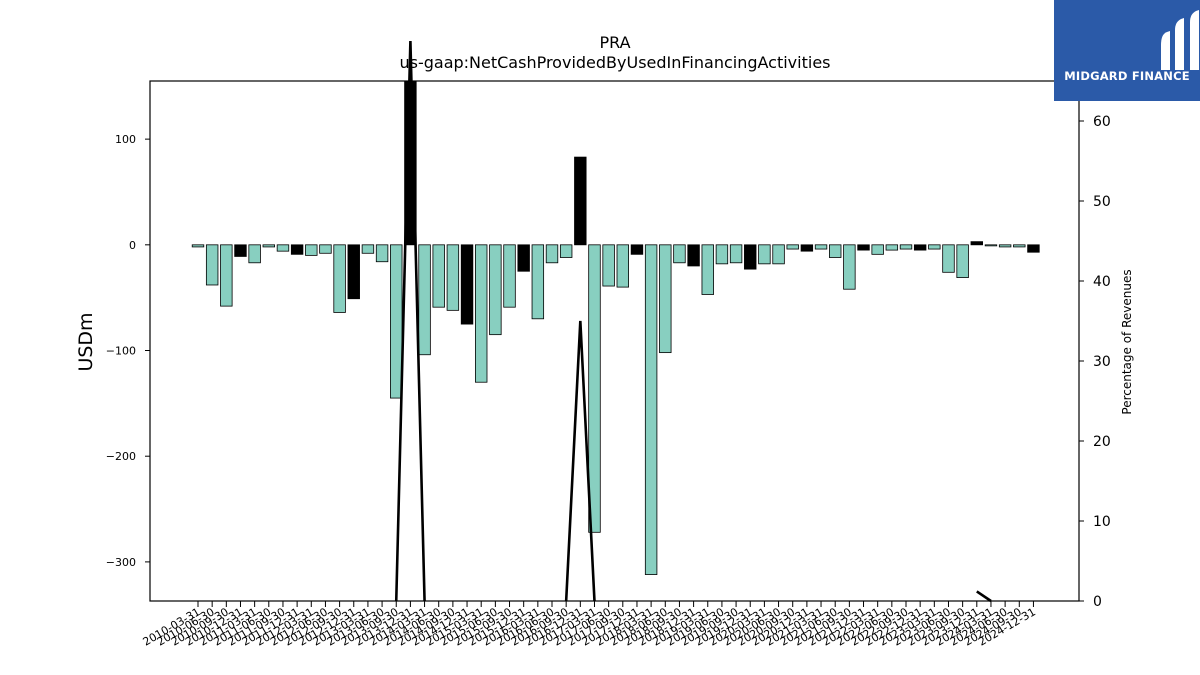 The width and height of the screenshot is (1200, 675). I want to click on y2-tick-label: 60, so click(1102, 122).